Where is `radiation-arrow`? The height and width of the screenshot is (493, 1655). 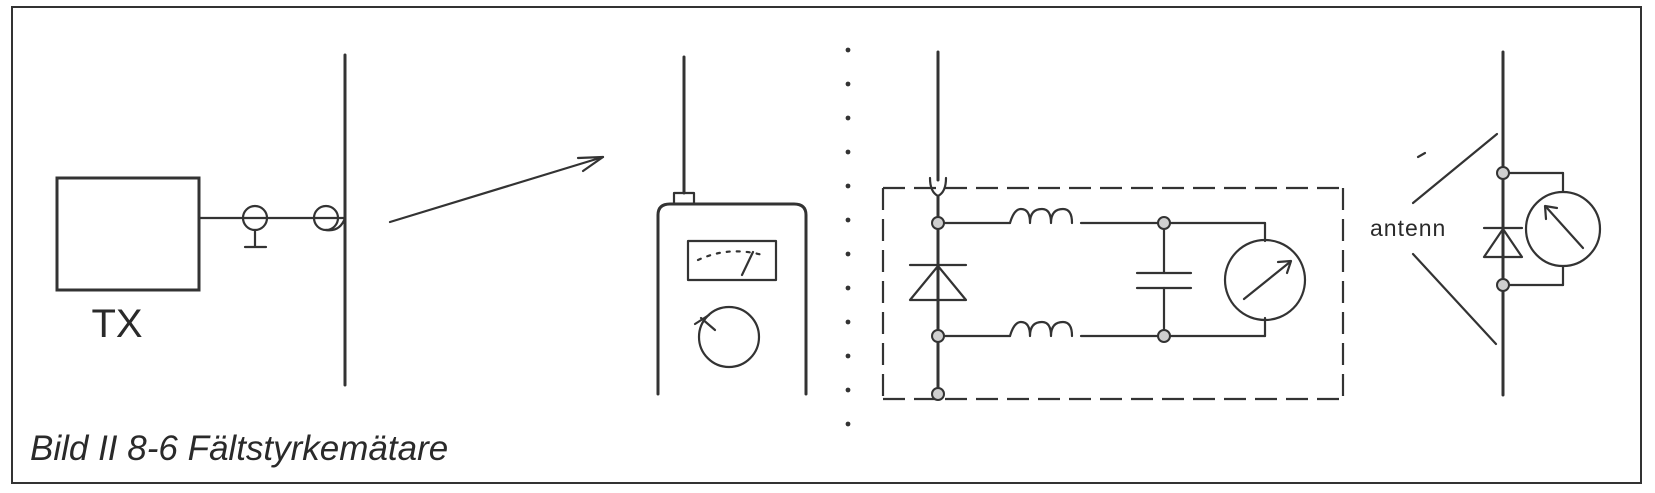 radiation-arrow is located at coordinates (496, 189).